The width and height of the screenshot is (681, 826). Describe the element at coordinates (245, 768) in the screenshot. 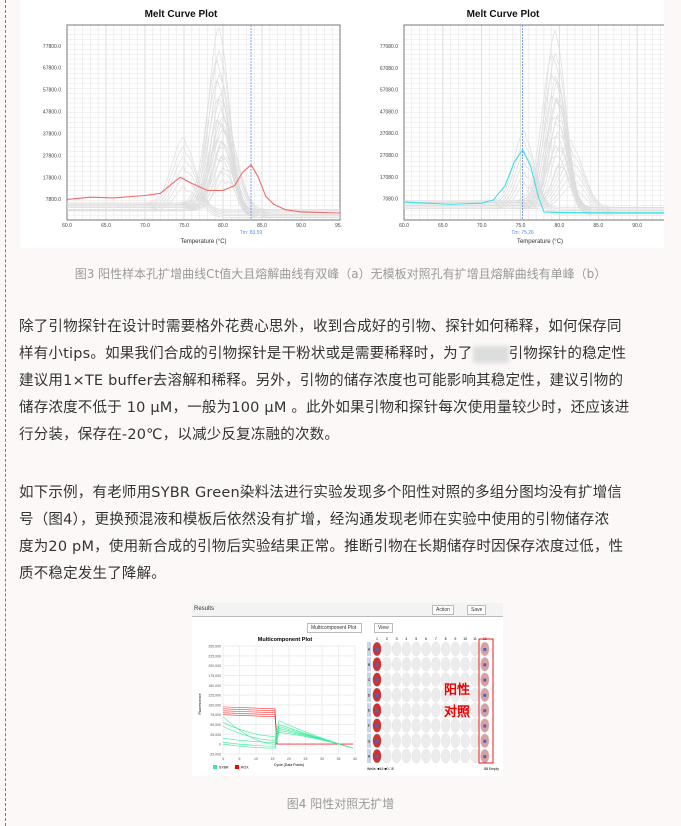

I see `legend-label: ROX` at that location.